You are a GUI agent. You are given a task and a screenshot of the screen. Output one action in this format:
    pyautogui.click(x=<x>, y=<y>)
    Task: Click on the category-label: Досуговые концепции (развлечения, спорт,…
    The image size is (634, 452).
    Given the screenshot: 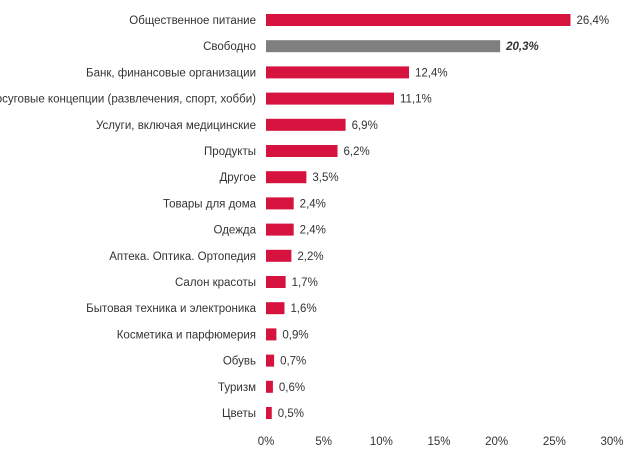 What is the action you would take?
    pyautogui.click(x=128, y=100)
    